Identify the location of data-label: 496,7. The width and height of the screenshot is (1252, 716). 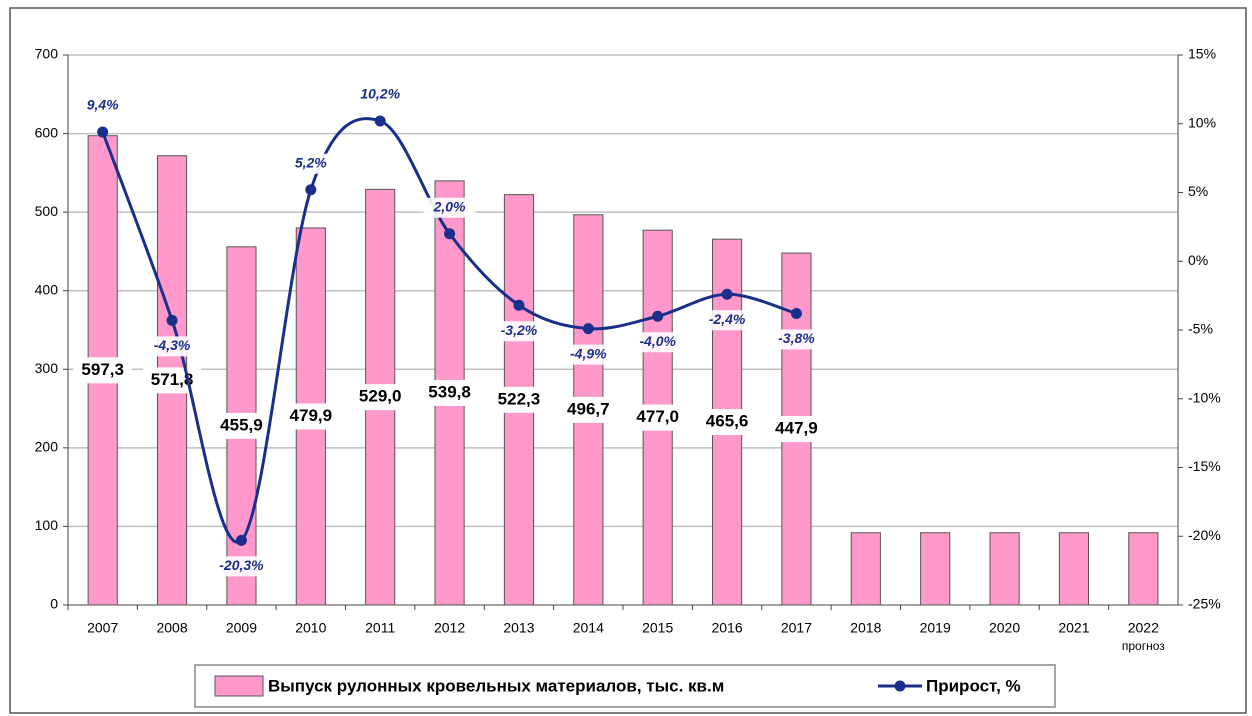
(588, 408).